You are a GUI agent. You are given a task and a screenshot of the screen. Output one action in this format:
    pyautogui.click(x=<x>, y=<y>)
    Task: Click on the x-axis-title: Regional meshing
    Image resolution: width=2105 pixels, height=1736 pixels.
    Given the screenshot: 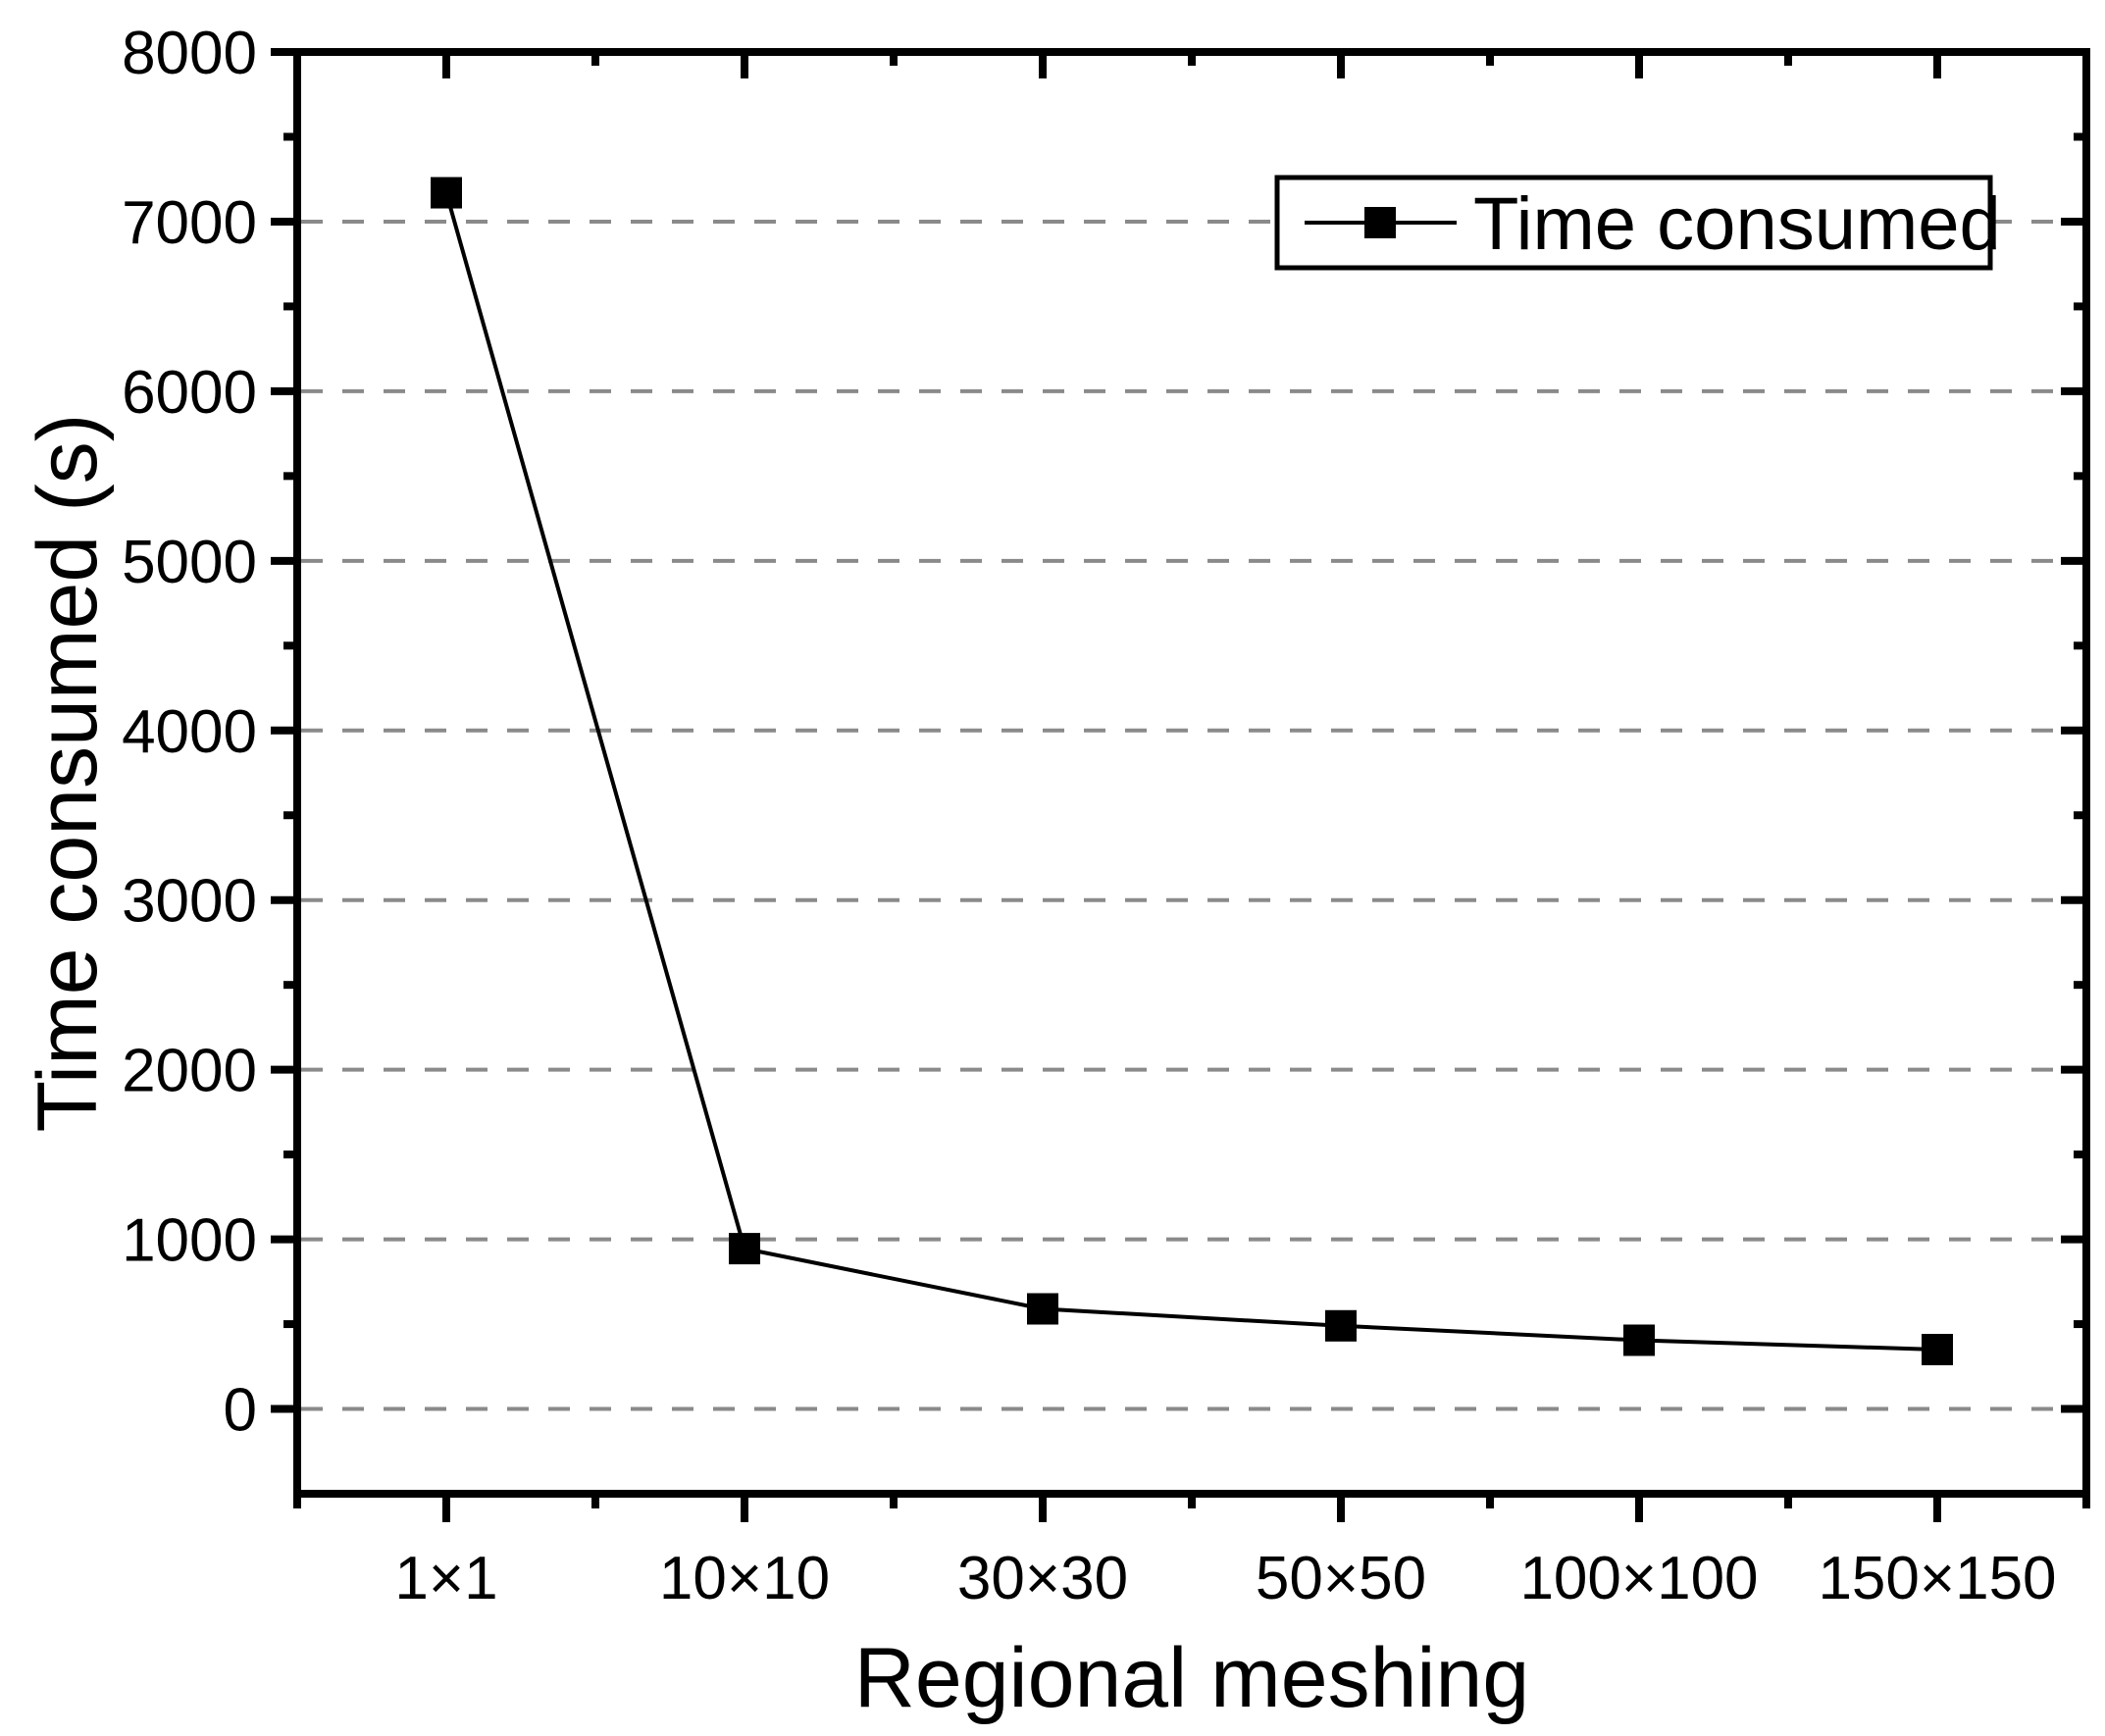 What is the action you would take?
    pyautogui.click(x=1191, y=1678)
    